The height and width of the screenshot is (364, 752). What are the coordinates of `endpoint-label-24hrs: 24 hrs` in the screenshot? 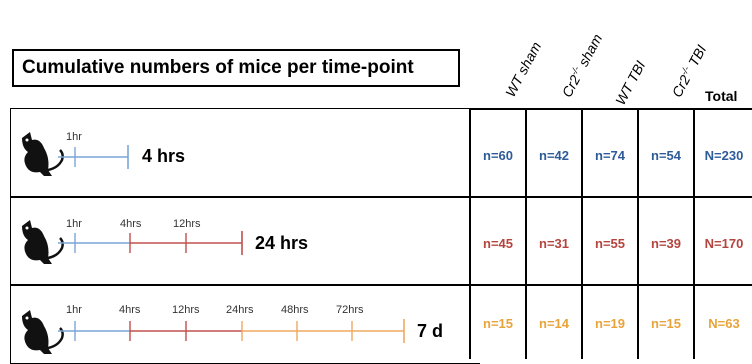 It's located at (282, 243).